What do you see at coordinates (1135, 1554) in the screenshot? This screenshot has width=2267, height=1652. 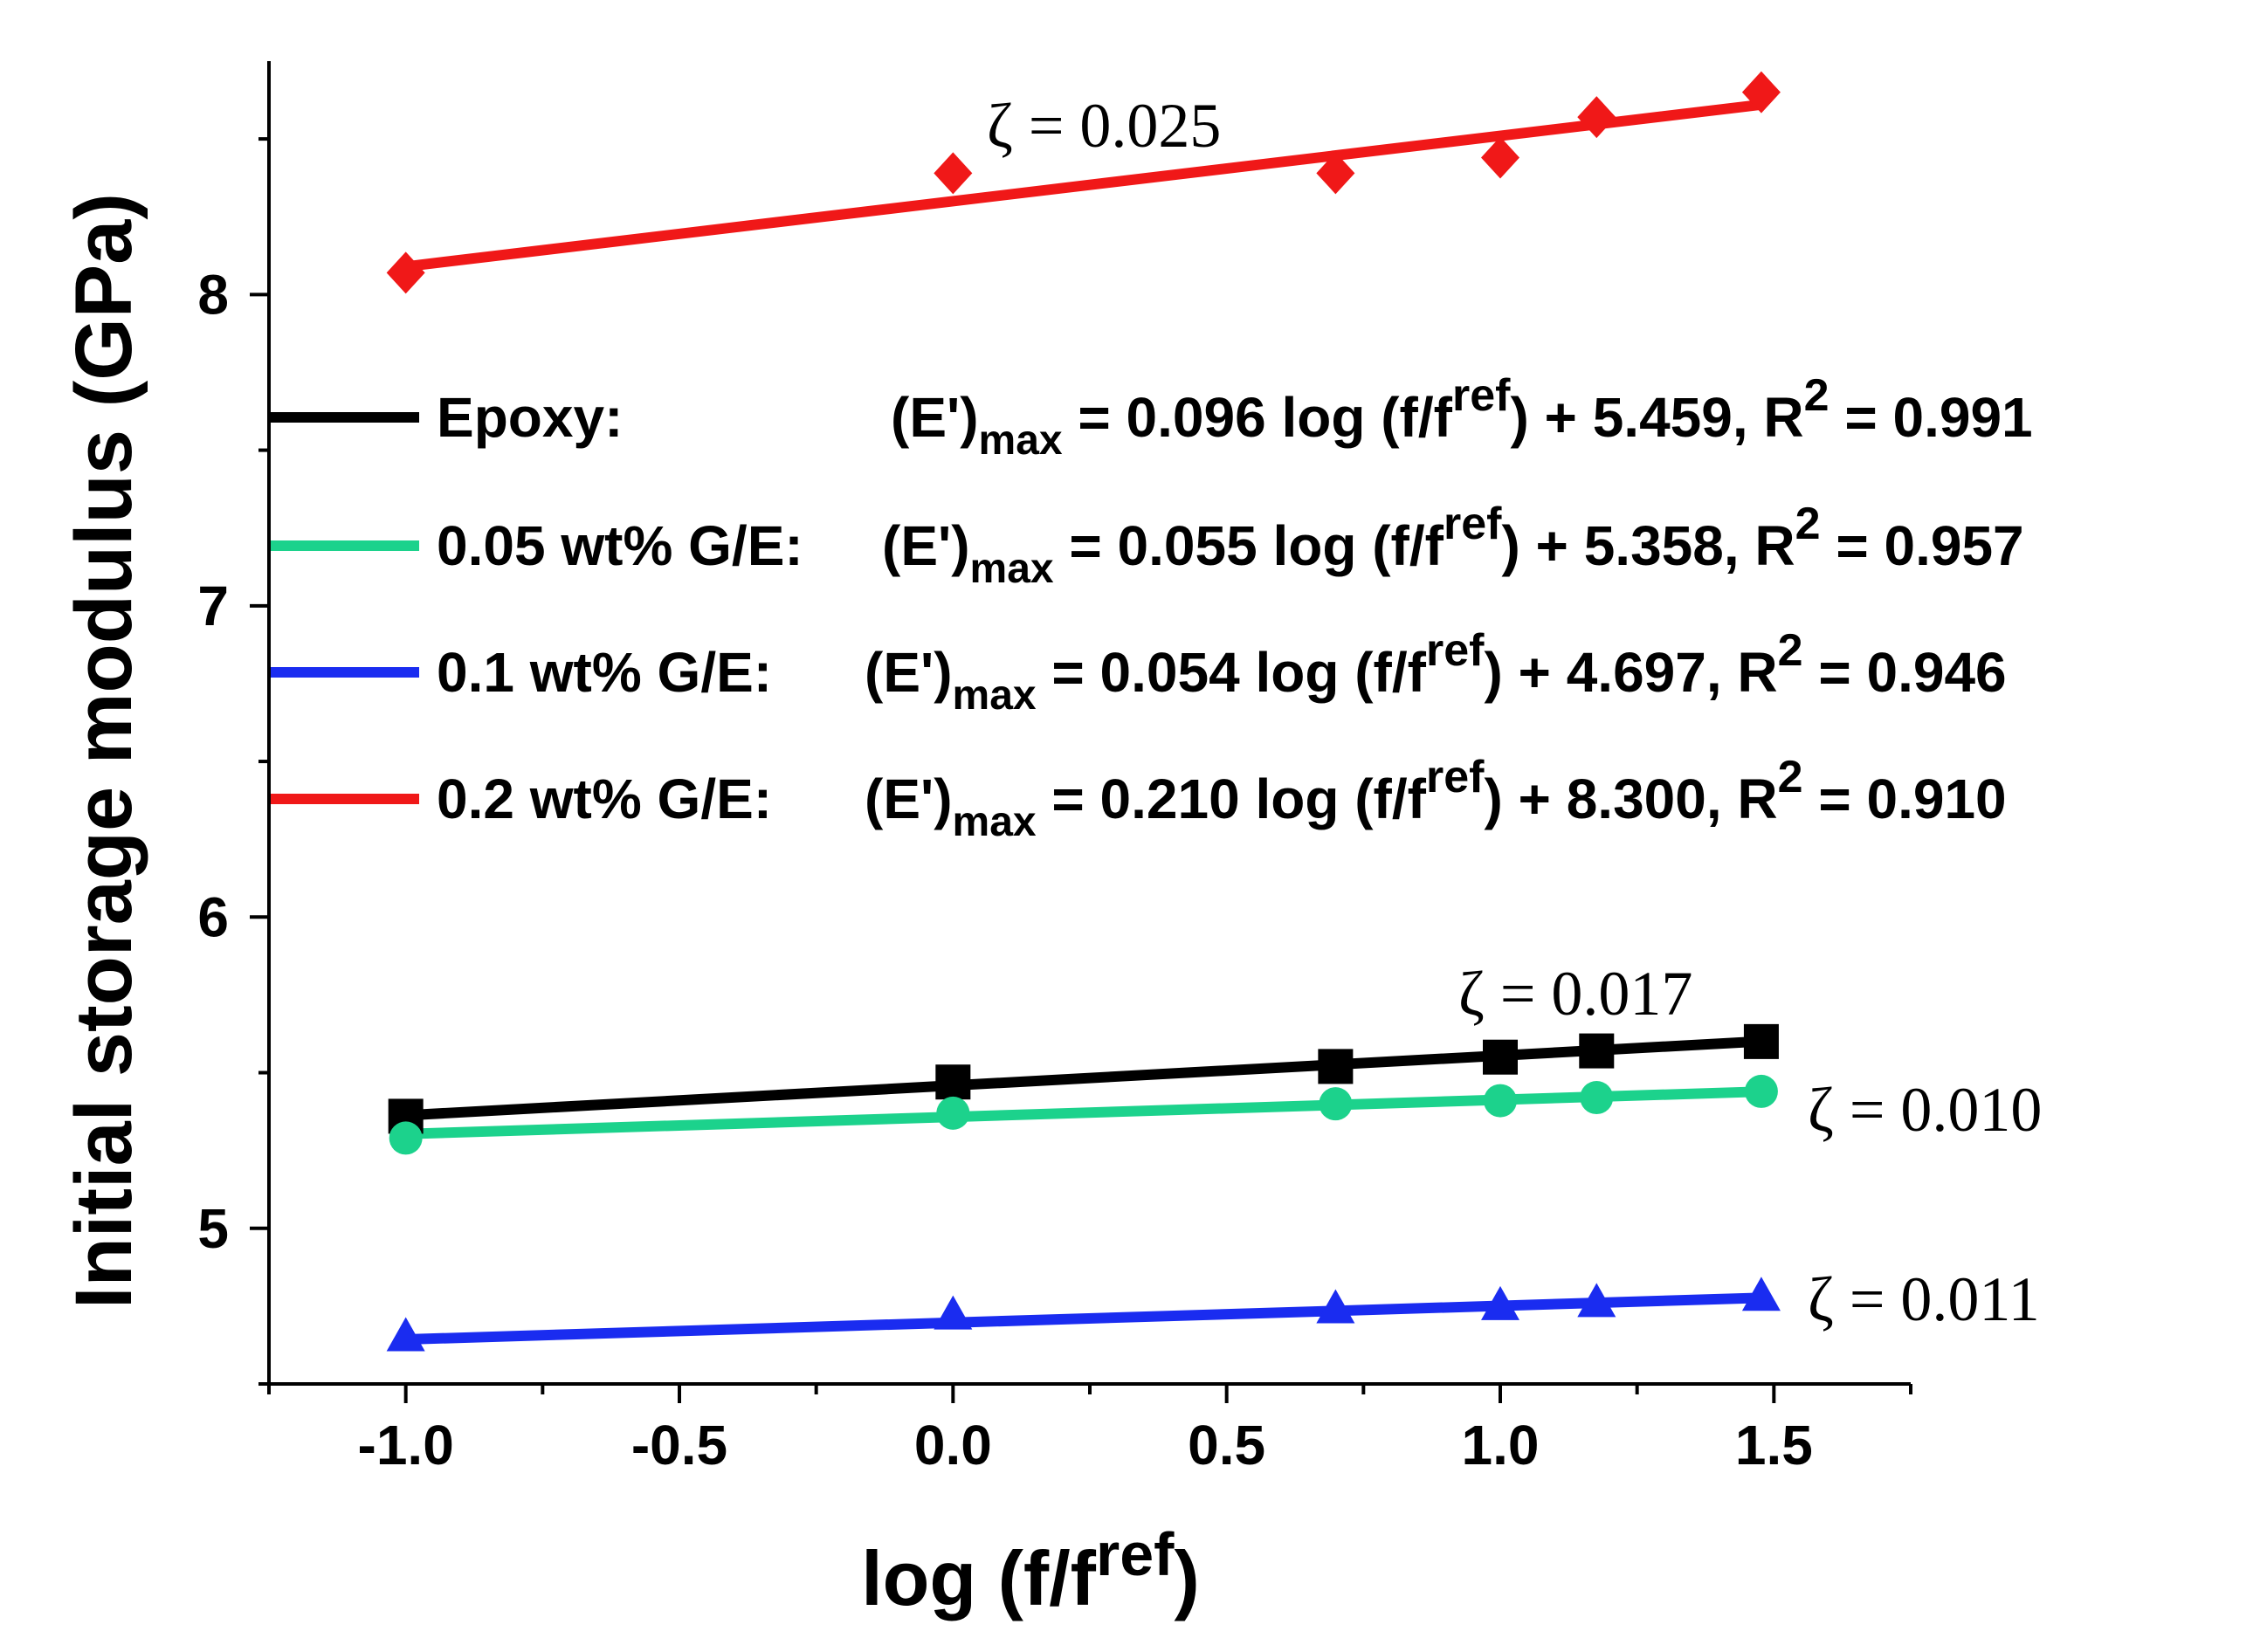 I see `x-title-sup: ref` at bounding box center [1135, 1554].